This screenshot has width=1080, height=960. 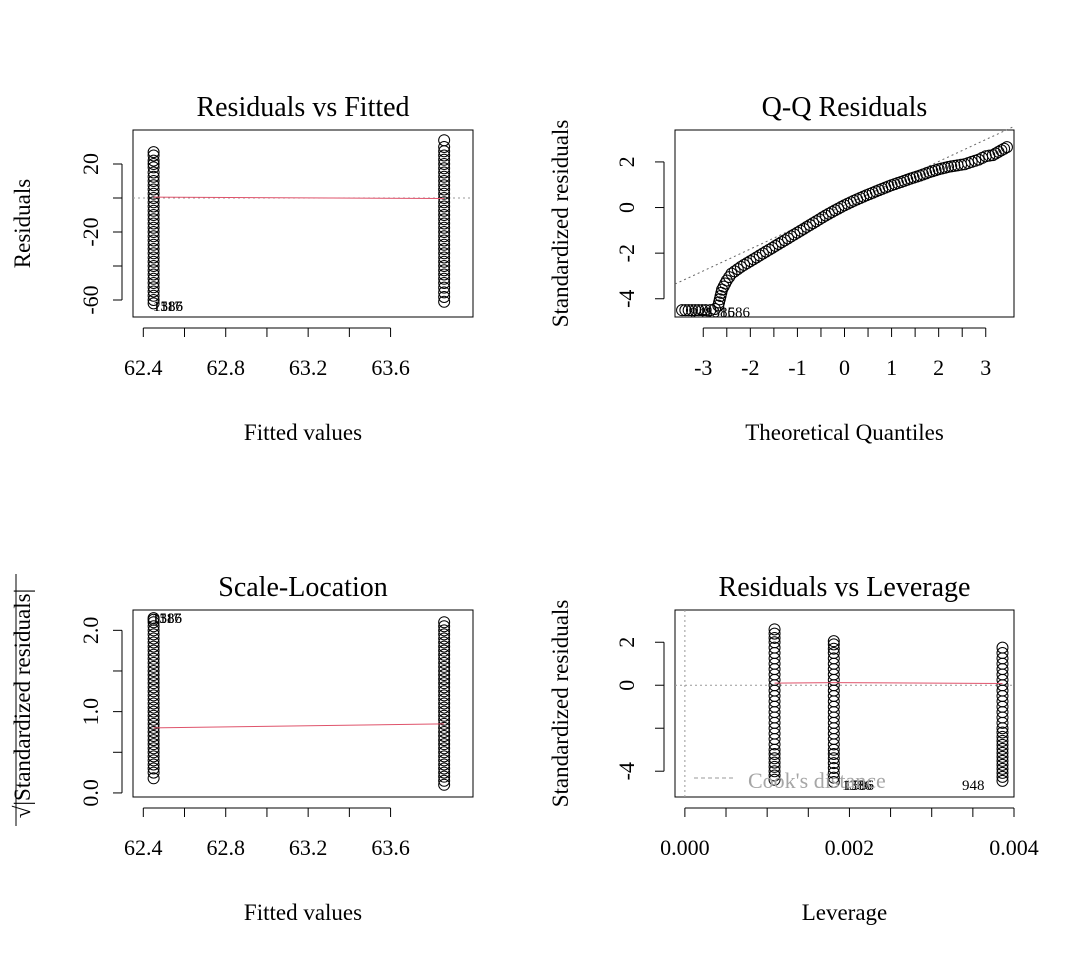 What do you see at coordinates (302, 107) in the screenshot?
I see `plot-title: Residuals vs Fitted` at bounding box center [302, 107].